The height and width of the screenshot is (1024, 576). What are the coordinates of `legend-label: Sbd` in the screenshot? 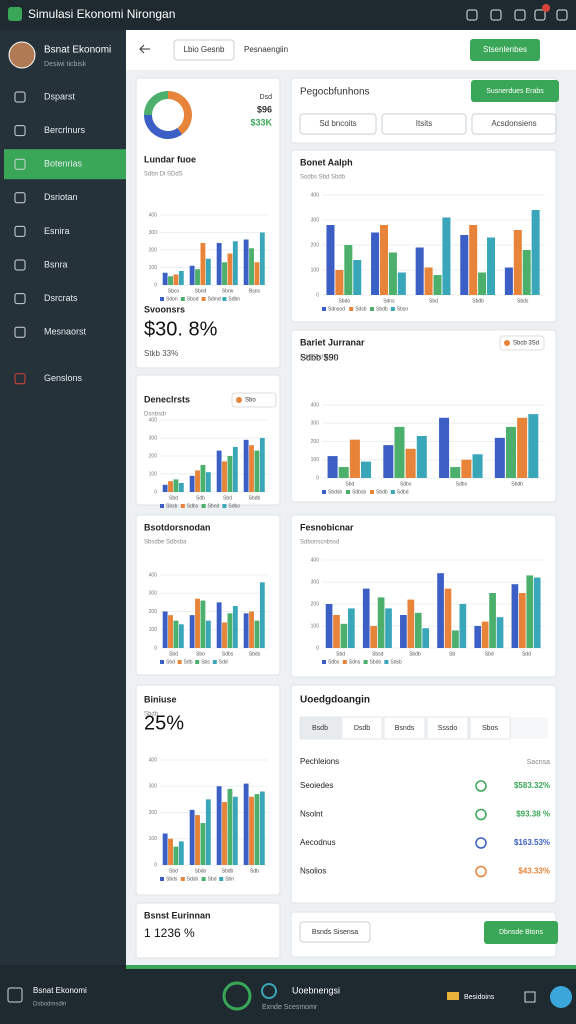 It's located at (212, 879).